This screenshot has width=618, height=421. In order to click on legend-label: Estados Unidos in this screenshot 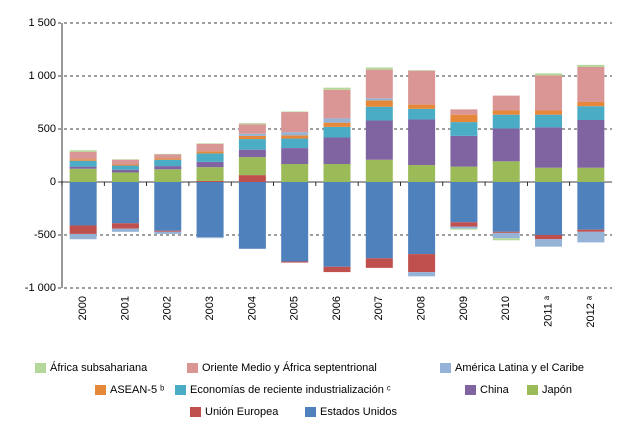, I will do `click(359, 412)`.